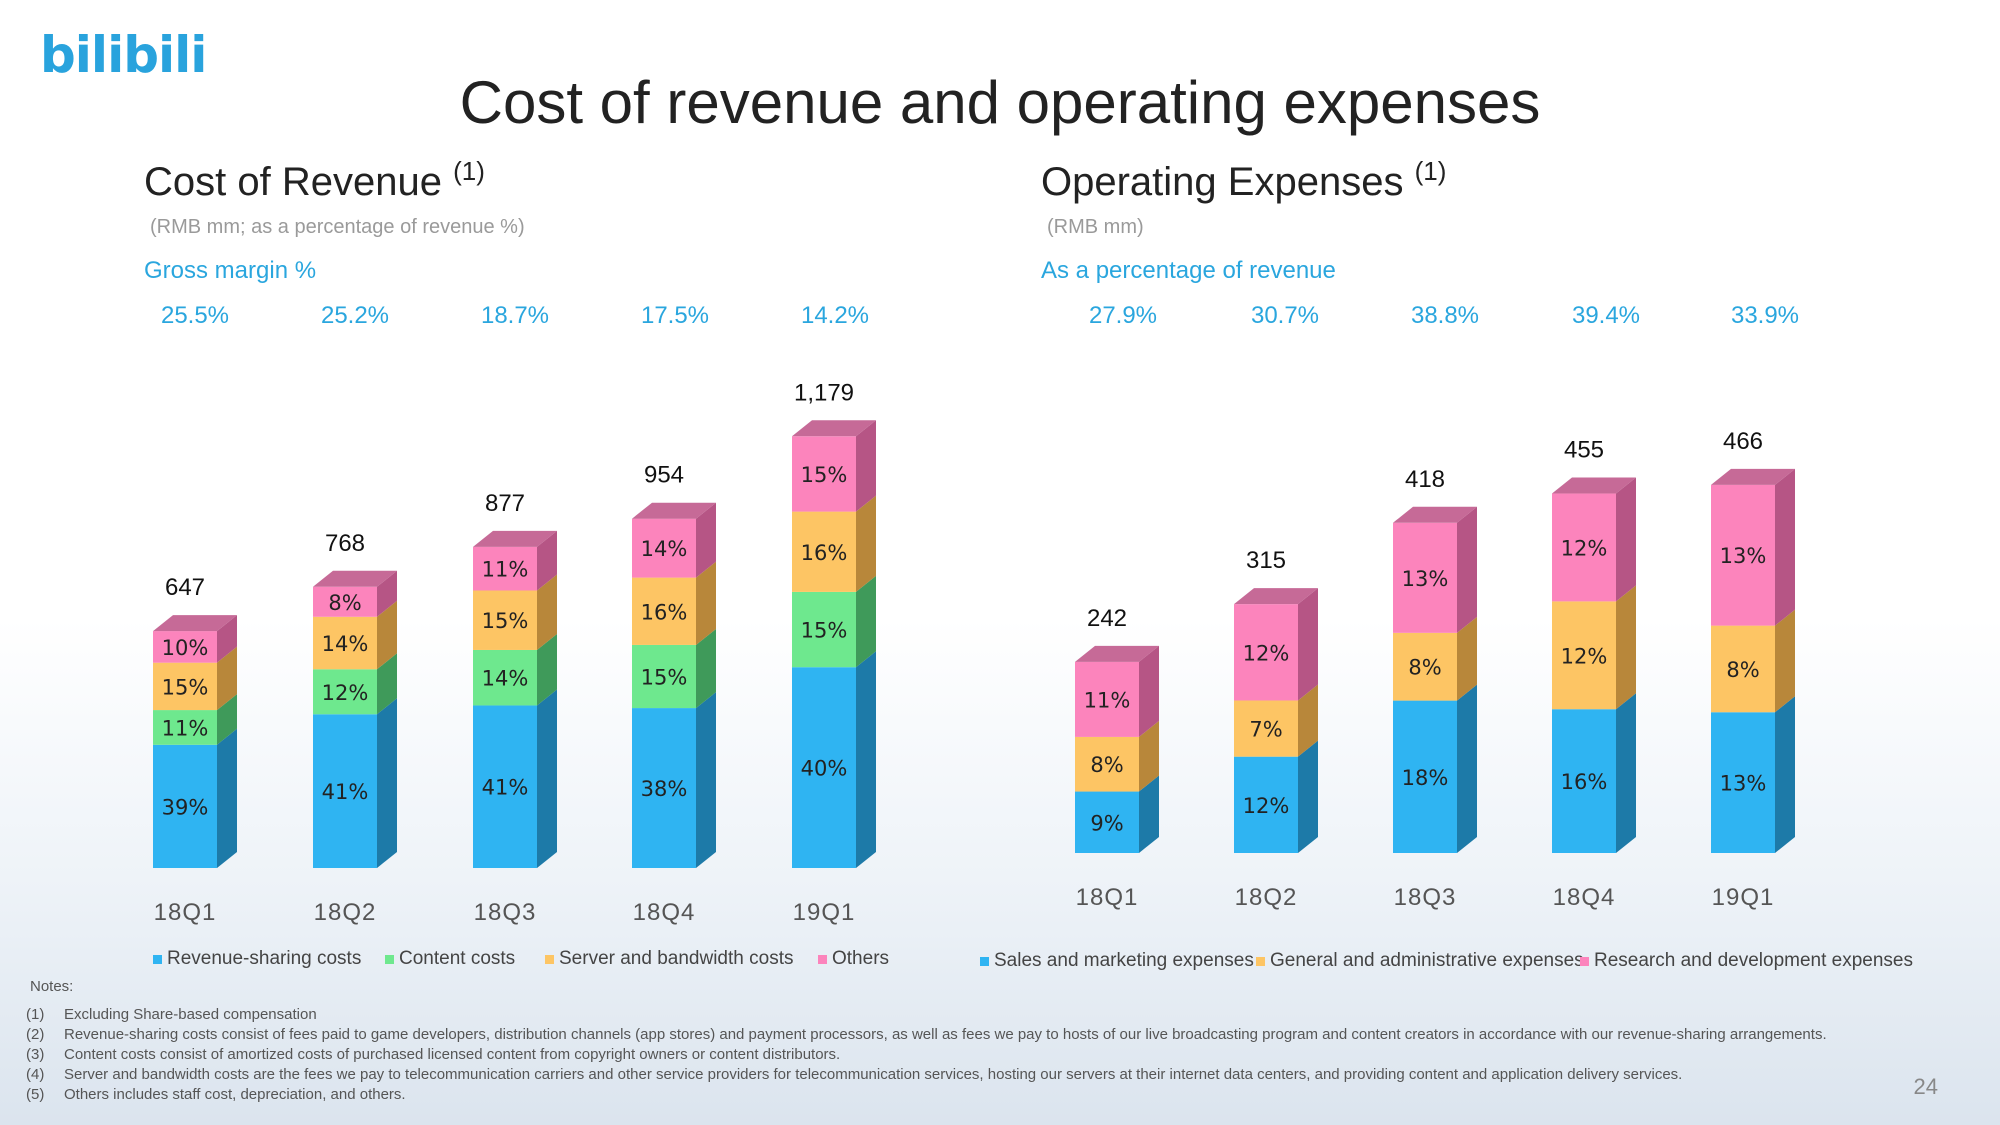 Image resolution: width=2000 pixels, height=1125 pixels. I want to click on bilibili-logo: bilibili, so click(123, 55).